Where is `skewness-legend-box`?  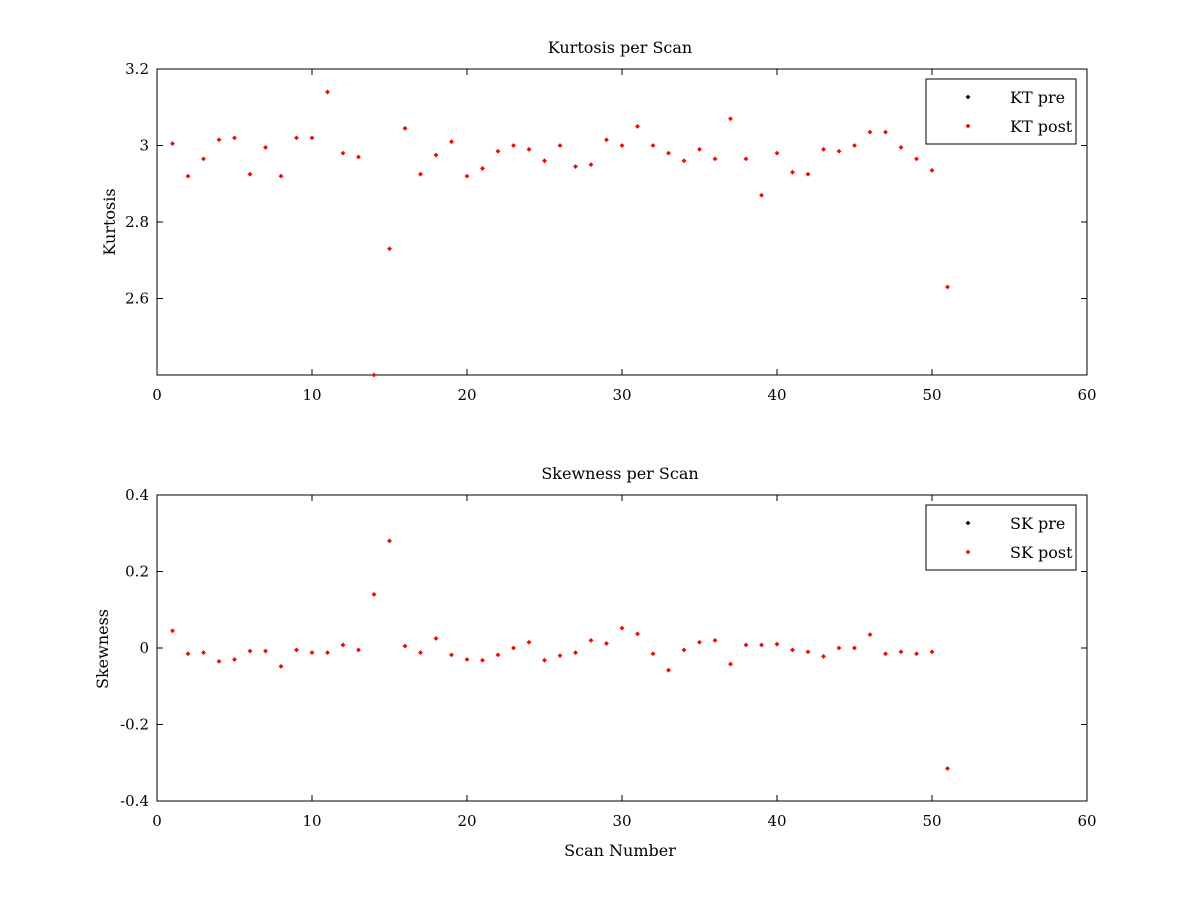 skewness-legend-box is located at coordinates (1001, 537).